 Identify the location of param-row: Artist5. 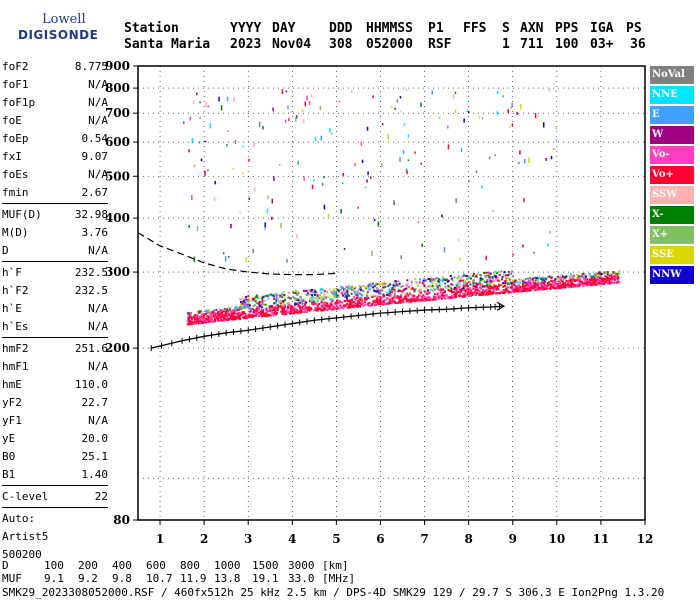
(55, 537).